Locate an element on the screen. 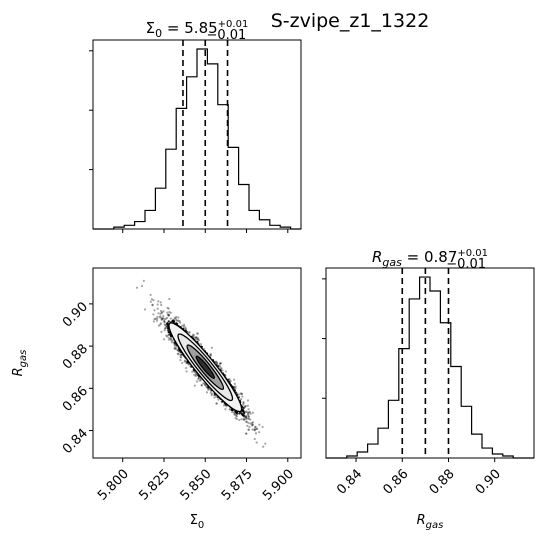  sigma0-marginal-frame is located at coordinates (197, 134).